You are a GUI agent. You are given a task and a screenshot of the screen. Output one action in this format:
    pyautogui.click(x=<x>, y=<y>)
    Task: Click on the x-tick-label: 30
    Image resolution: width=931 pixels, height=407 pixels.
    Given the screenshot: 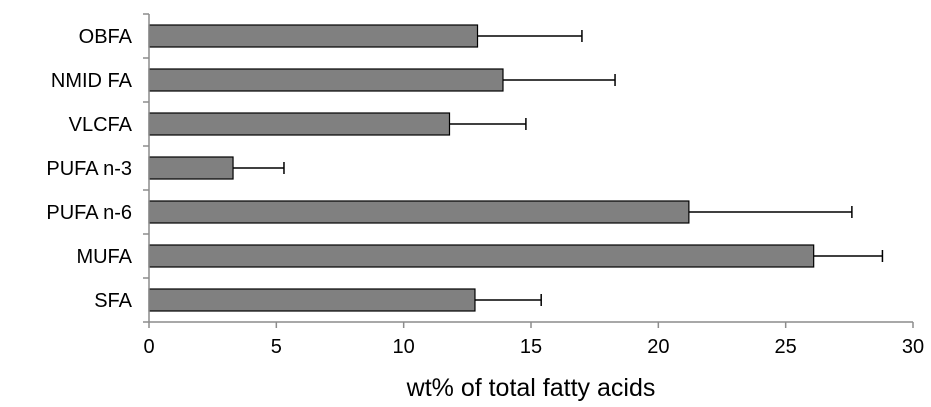 What is the action you would take?
    pyautogui.click(x=913, y=347)
    